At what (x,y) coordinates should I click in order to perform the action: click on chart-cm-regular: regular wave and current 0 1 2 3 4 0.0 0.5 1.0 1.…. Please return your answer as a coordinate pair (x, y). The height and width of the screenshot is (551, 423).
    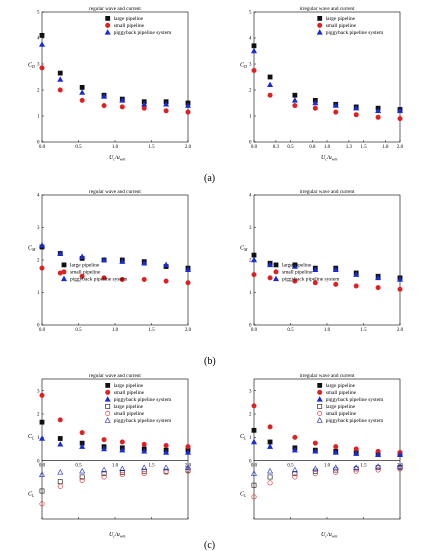
    Looking at the image, I should click on (110, 261).